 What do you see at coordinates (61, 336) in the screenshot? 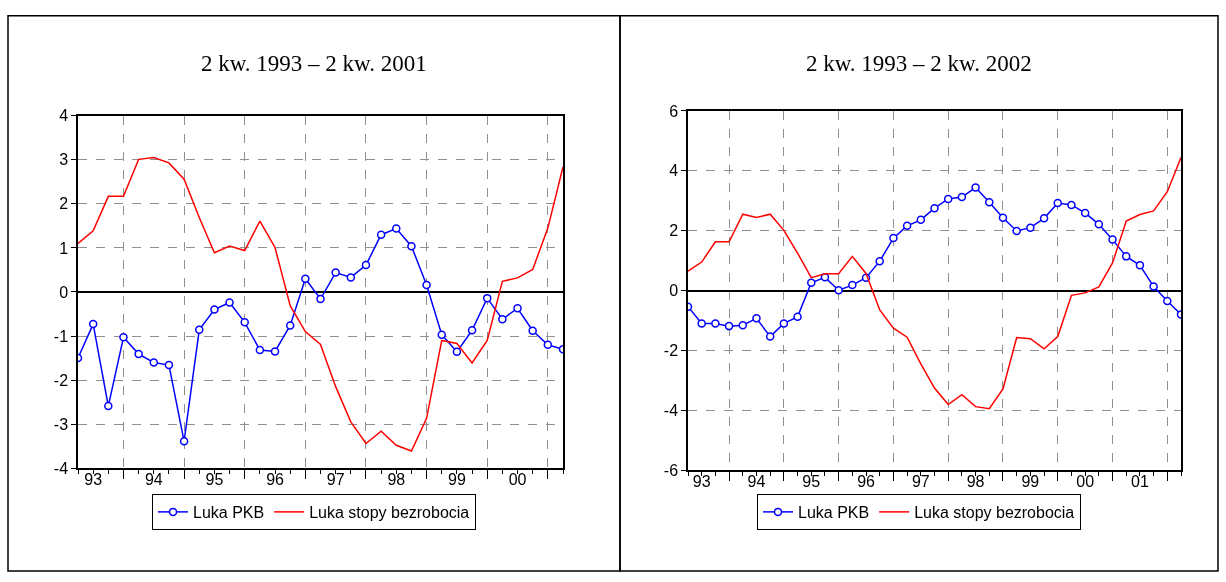
I see `y-tick-label: -1` at bounding box center [61, 336].